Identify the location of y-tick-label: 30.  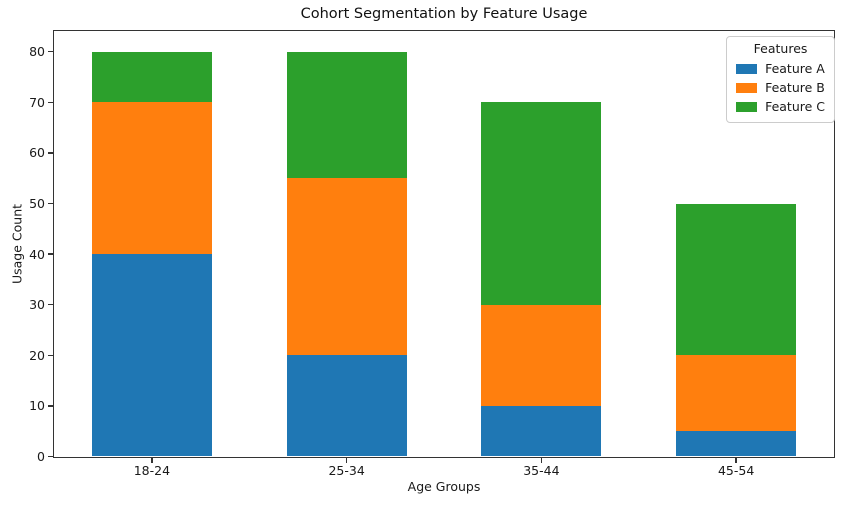
(37, 305).